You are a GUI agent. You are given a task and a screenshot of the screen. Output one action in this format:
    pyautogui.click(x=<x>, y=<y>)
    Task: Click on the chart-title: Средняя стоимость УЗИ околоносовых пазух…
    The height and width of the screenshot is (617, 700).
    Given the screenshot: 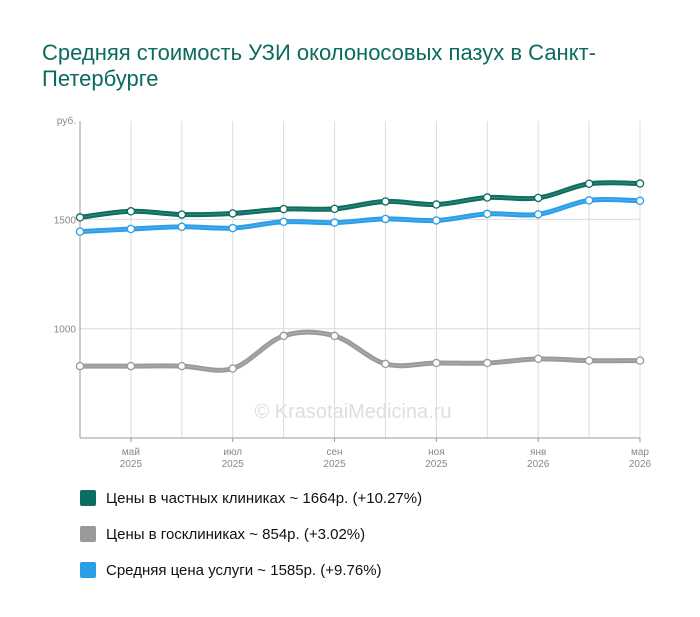 What is the action you would take?
    pyautogui.click(x=319, y=65)
    